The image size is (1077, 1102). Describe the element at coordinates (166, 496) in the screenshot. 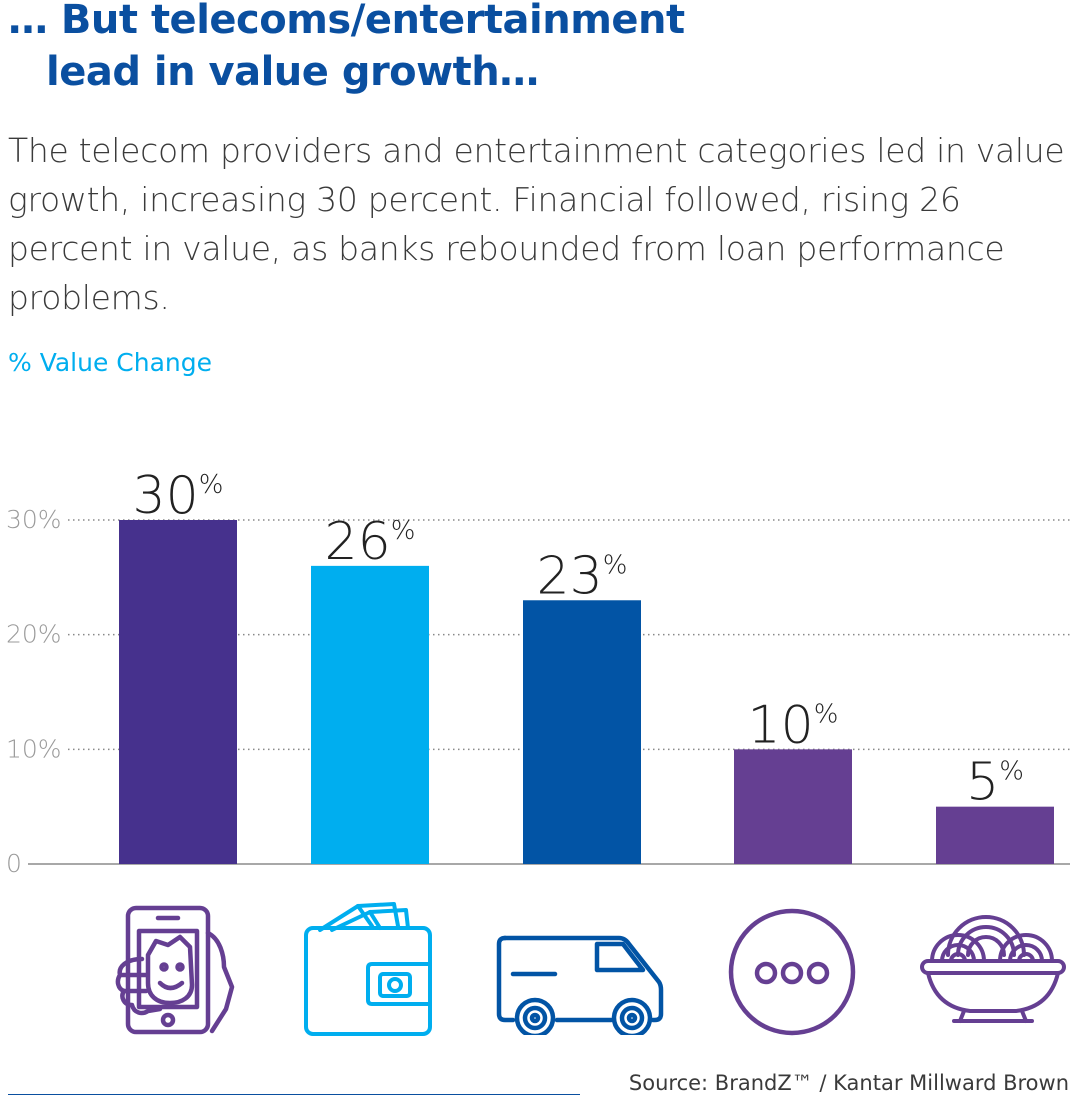

I see `data-label-number: 30` at that location.